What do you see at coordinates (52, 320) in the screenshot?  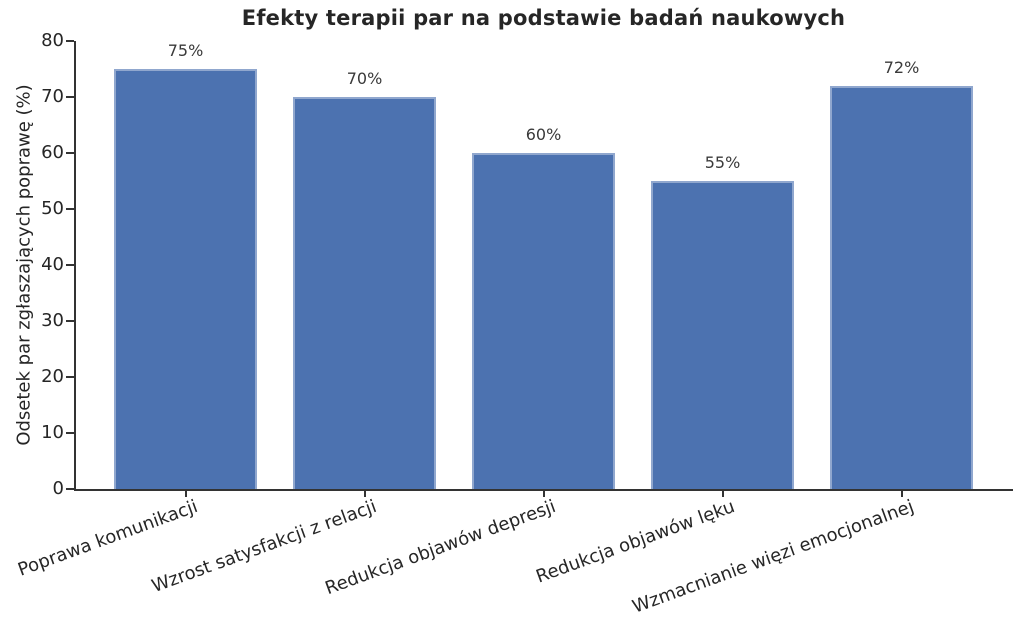 I see `y-tick-label: 30` at bounding box center [52, 320].